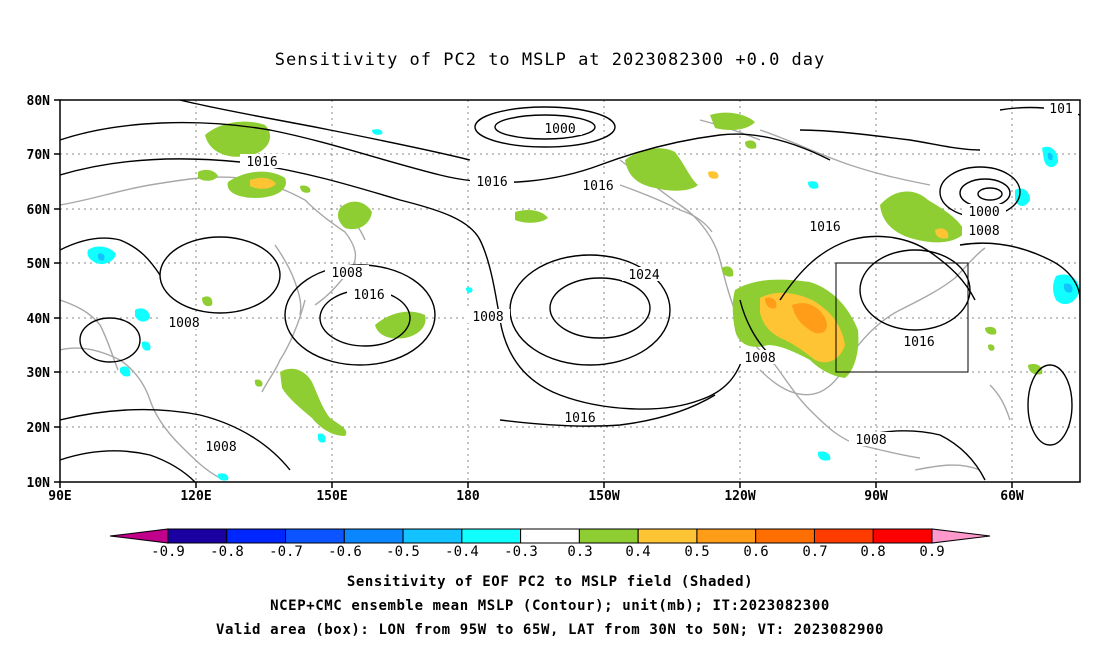  I want to click on lon-label: 180, so click(468, 496).